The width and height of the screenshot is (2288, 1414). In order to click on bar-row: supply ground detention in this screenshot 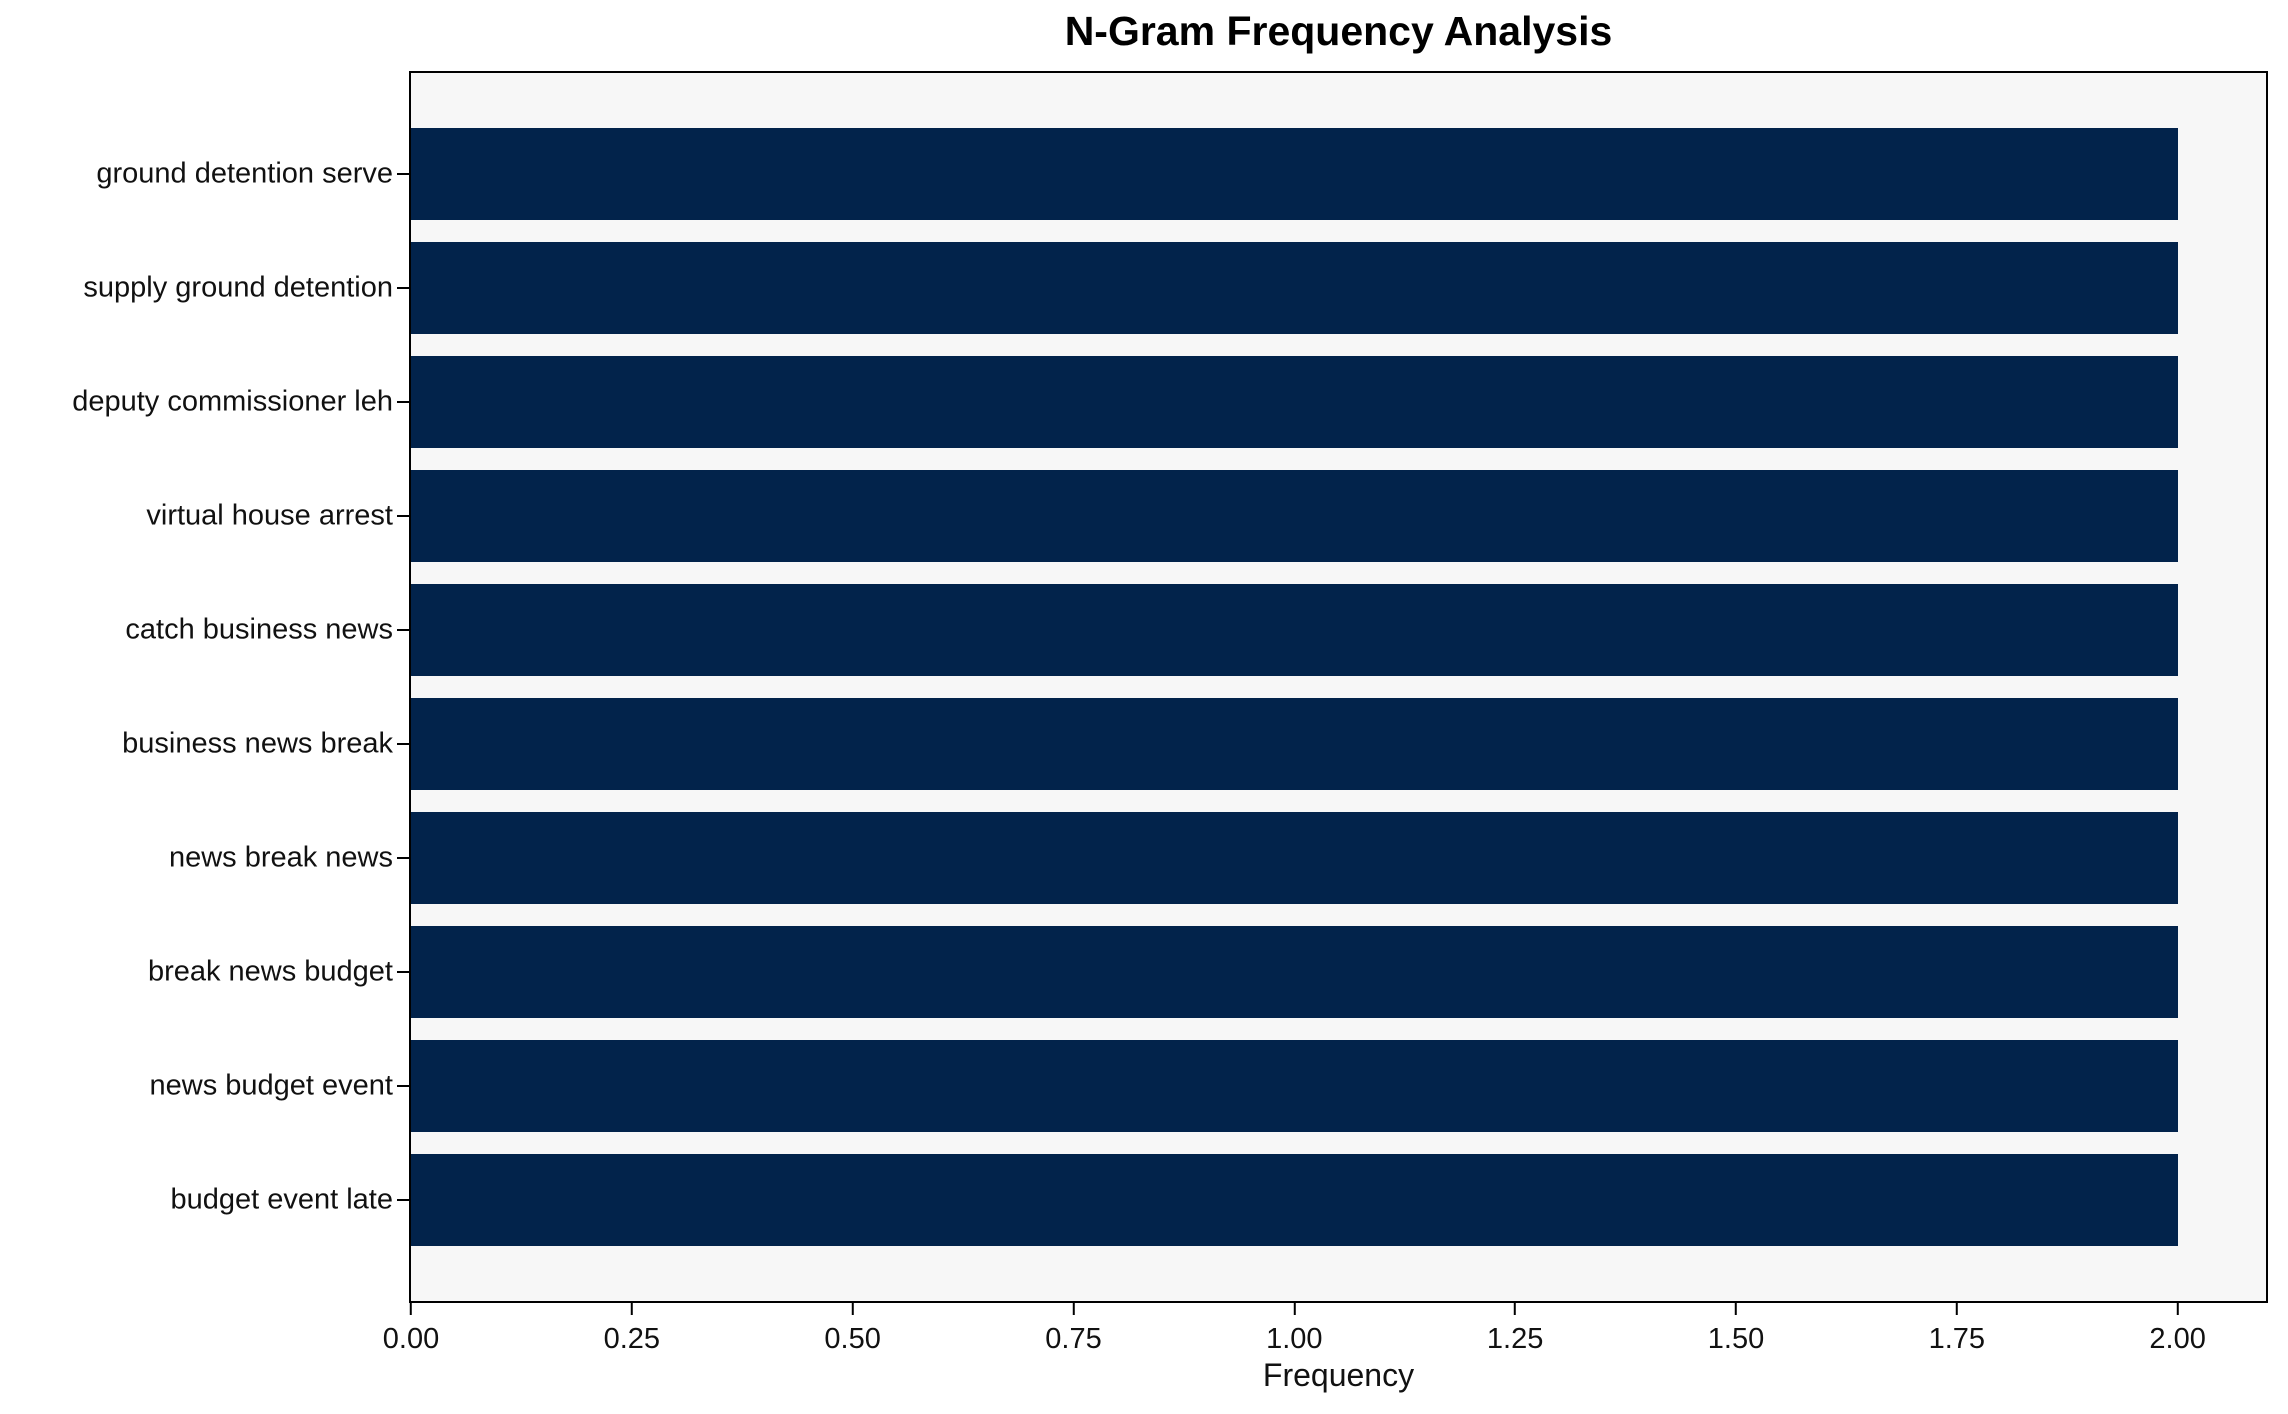, I will do `click(1174, 288)`.